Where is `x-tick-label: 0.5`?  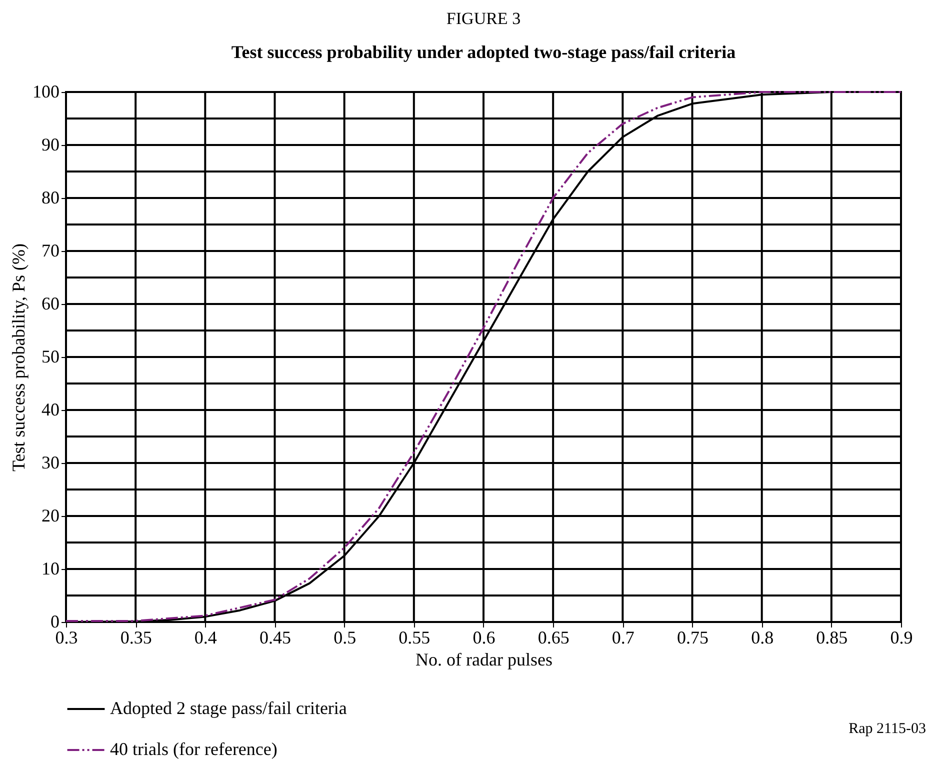
x-tick-label: 0.5 is located at coordinates (345, 638).